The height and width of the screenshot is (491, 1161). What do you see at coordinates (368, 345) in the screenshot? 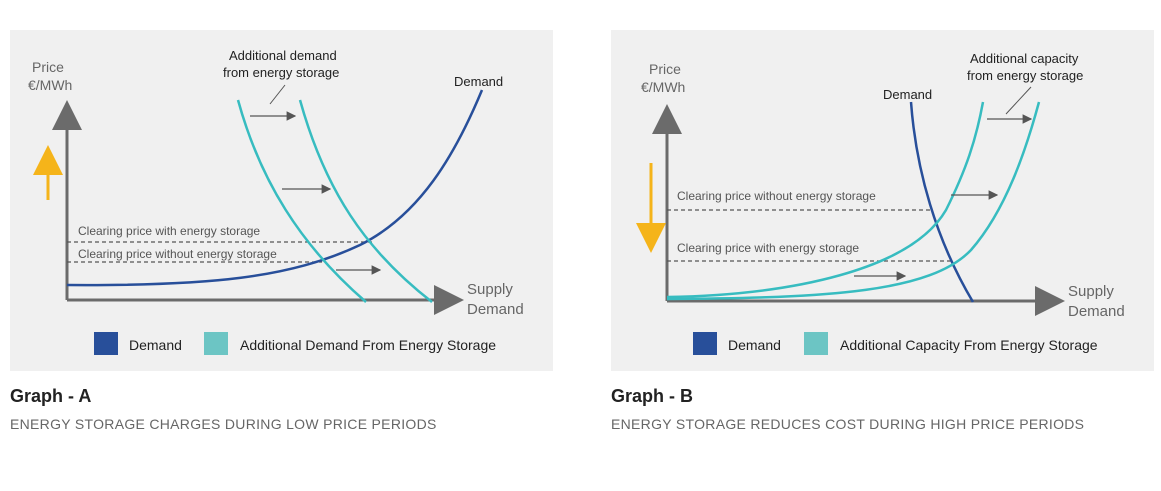
I see `legend-storage-label: Additional Demand From Energy Storage` at bounding box center [368, 345].